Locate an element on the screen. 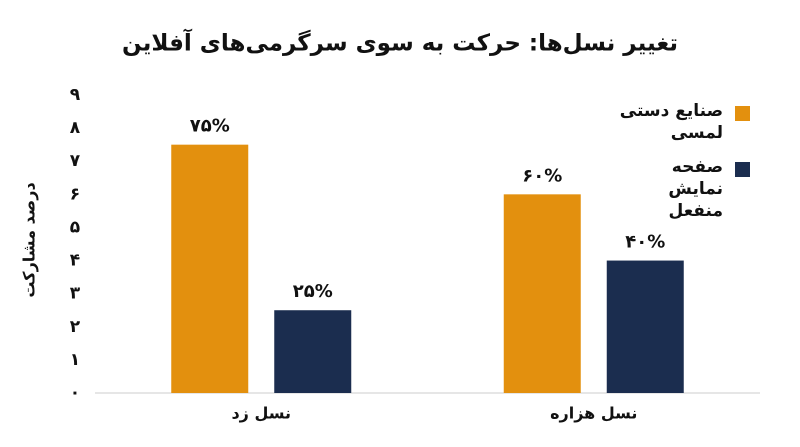  legend: صنایع دستی لمسی صفحه نمایش منفعل is located at coordinates (675, 167).